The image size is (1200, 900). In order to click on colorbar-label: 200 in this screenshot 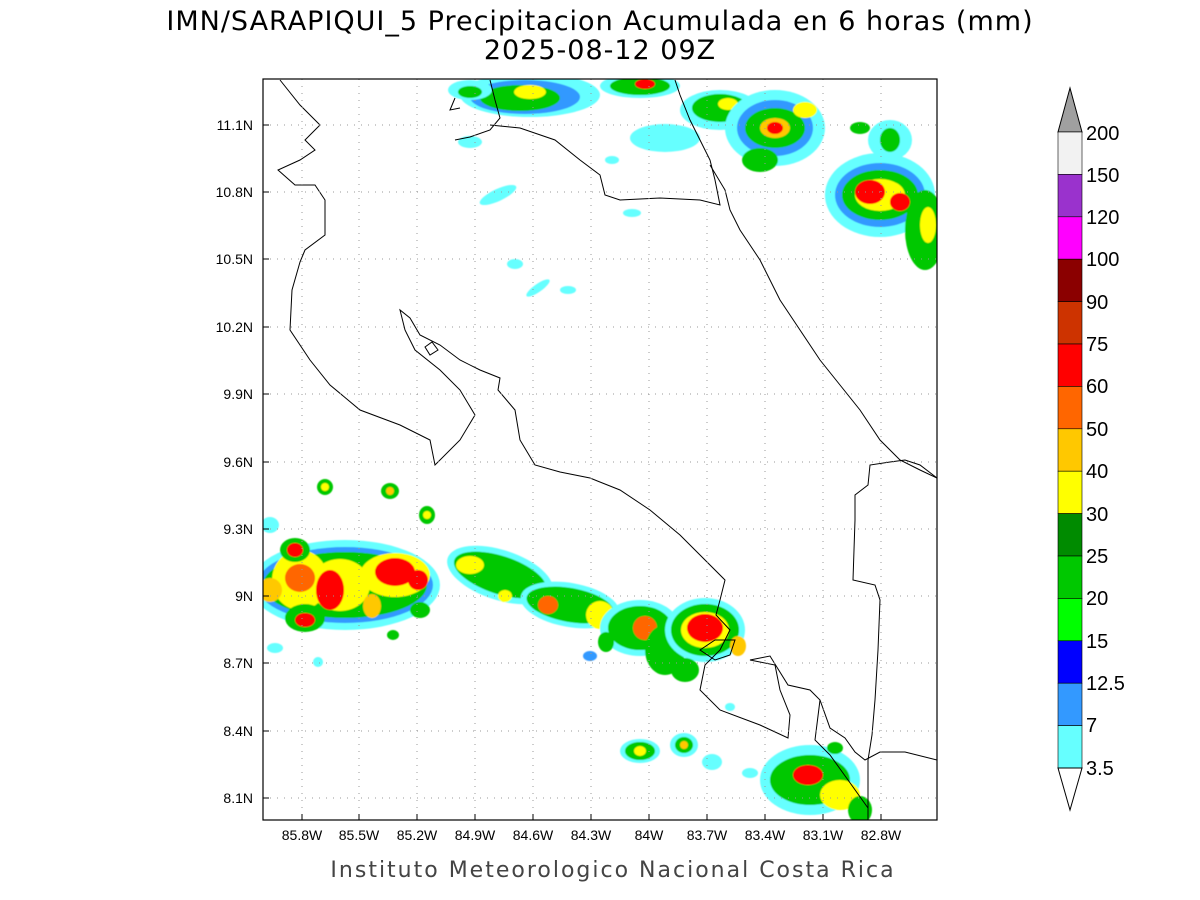, I will do `click(1102, 134)`.